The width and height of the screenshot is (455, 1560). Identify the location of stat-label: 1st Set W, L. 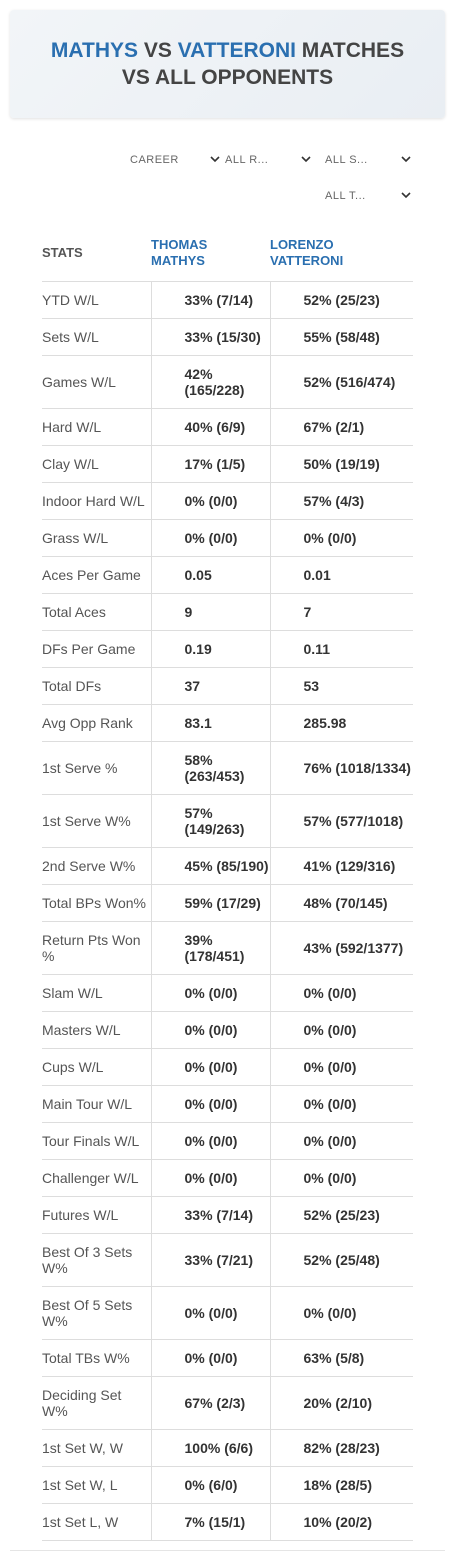
(96, 1485).